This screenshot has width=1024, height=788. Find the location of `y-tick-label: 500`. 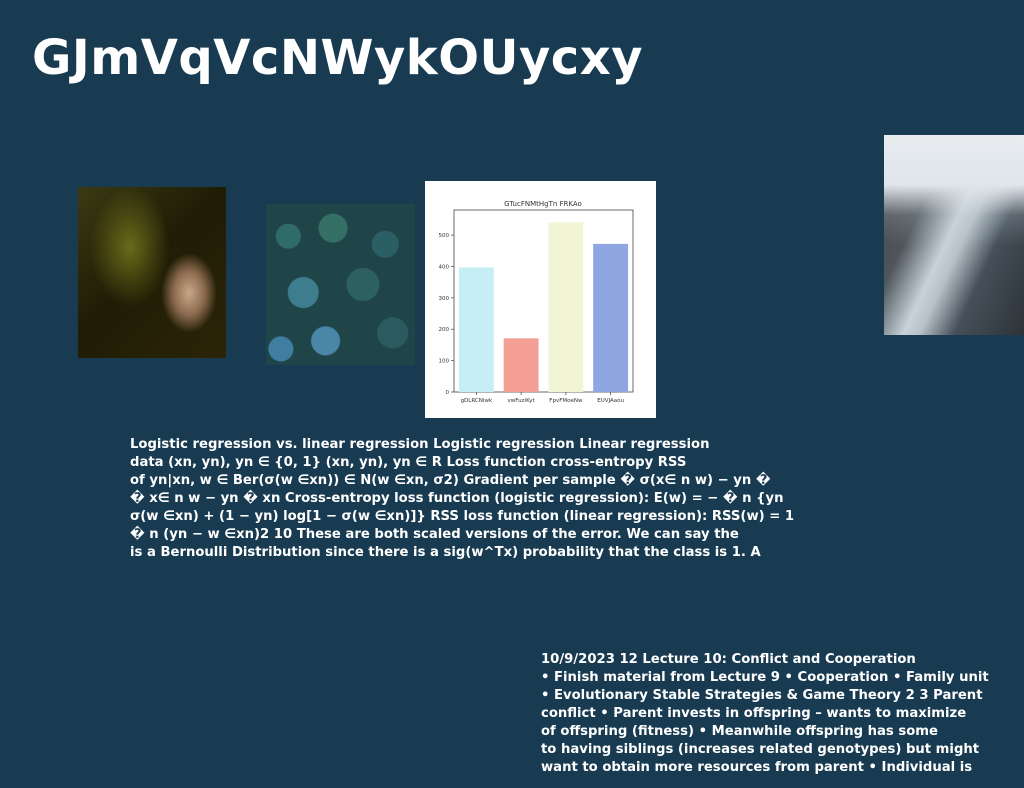

y-tick-label: 500 is located at coordinates (444, 236).